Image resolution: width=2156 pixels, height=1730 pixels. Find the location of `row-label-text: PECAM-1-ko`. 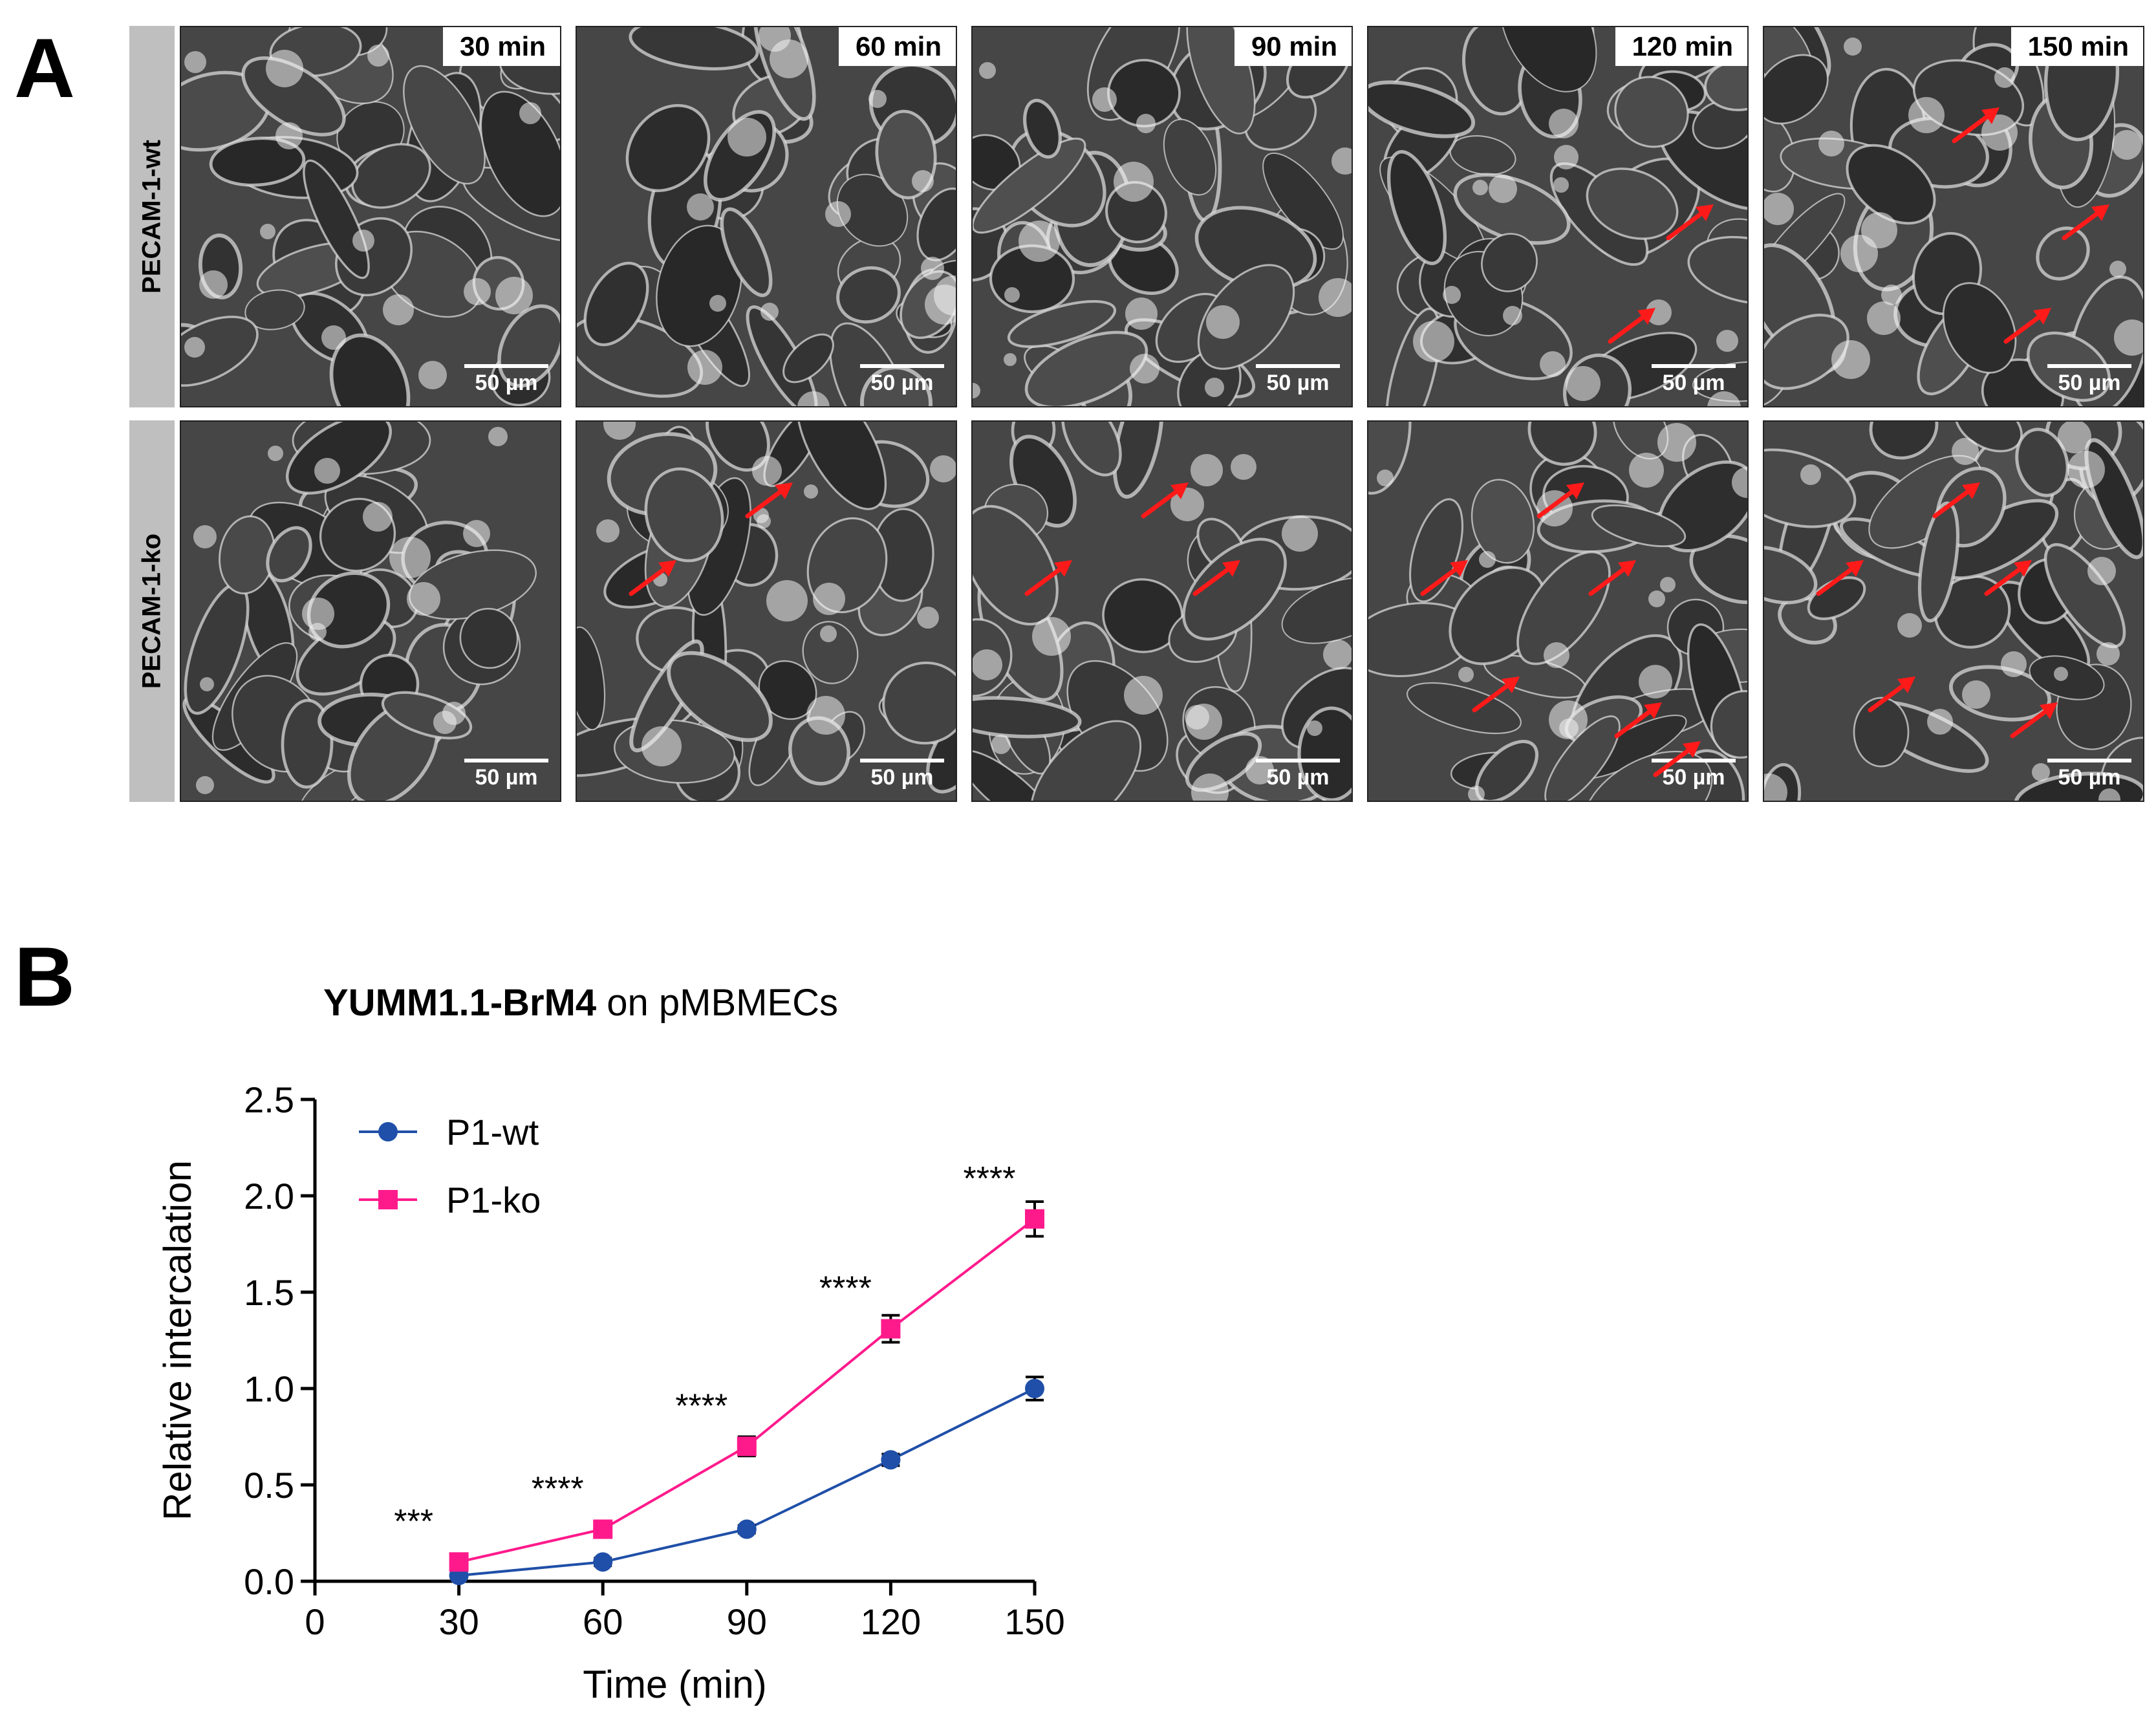

row-label-text: PECAM-1-ko is located at coordinates (151, 611).